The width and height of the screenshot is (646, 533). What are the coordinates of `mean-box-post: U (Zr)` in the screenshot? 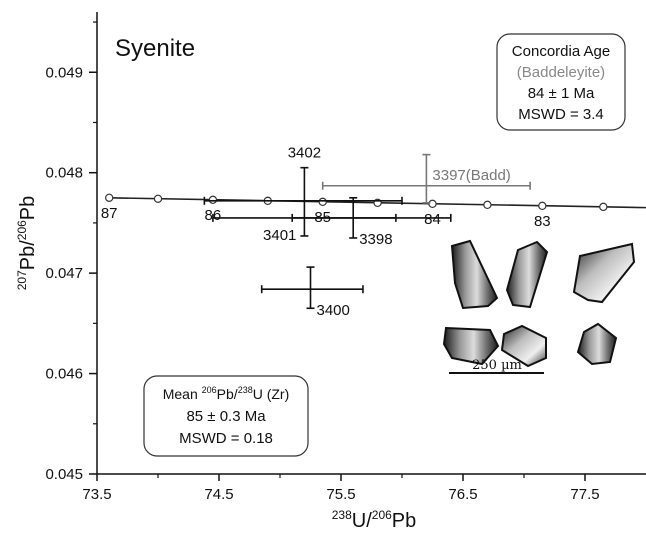 It's located at (271, 394).